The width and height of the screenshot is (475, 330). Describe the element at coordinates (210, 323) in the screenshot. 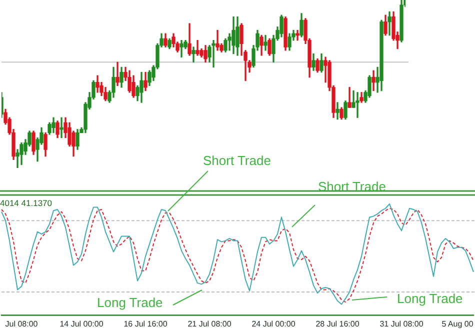

I see `x-tick-label: 21 Jul 08:00` at that location.